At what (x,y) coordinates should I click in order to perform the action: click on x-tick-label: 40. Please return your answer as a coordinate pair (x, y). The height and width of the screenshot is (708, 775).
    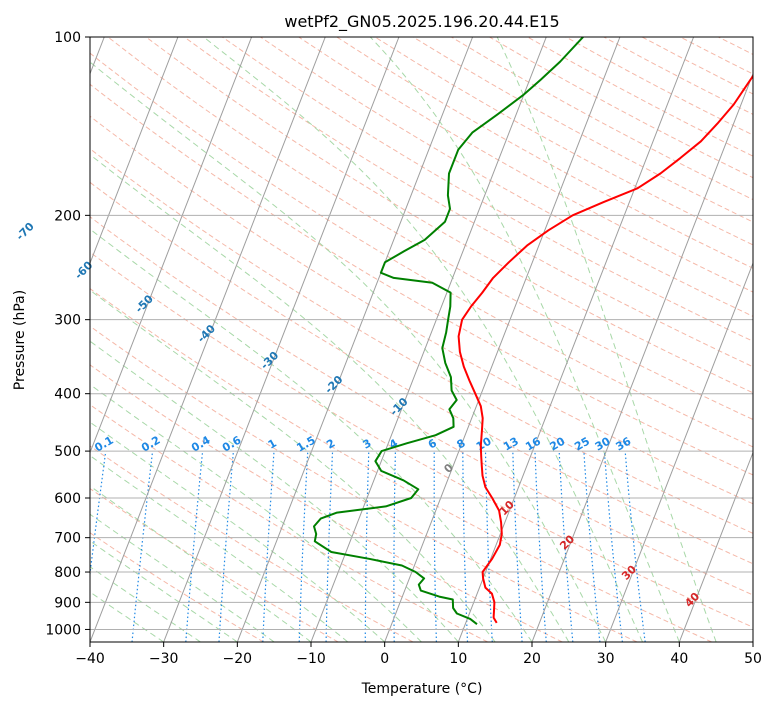
    Looking at the image, I should click on (679, 659).